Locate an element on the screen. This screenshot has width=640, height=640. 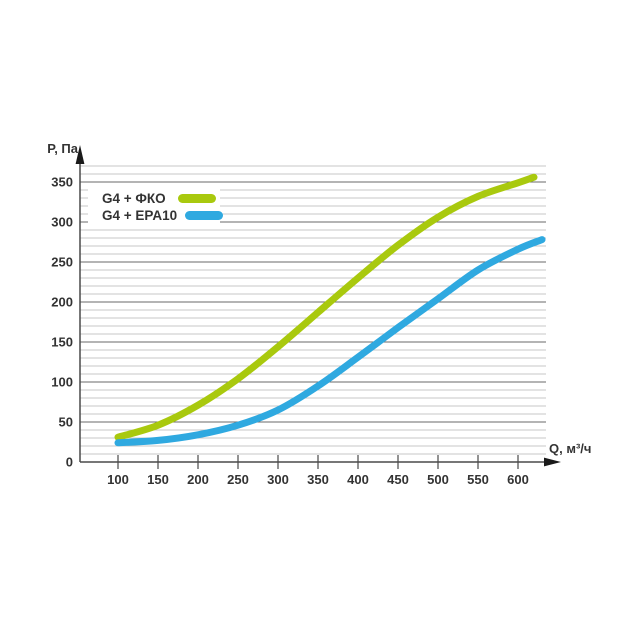
y-tick-label: 150 is located at coordinates (62, 342).